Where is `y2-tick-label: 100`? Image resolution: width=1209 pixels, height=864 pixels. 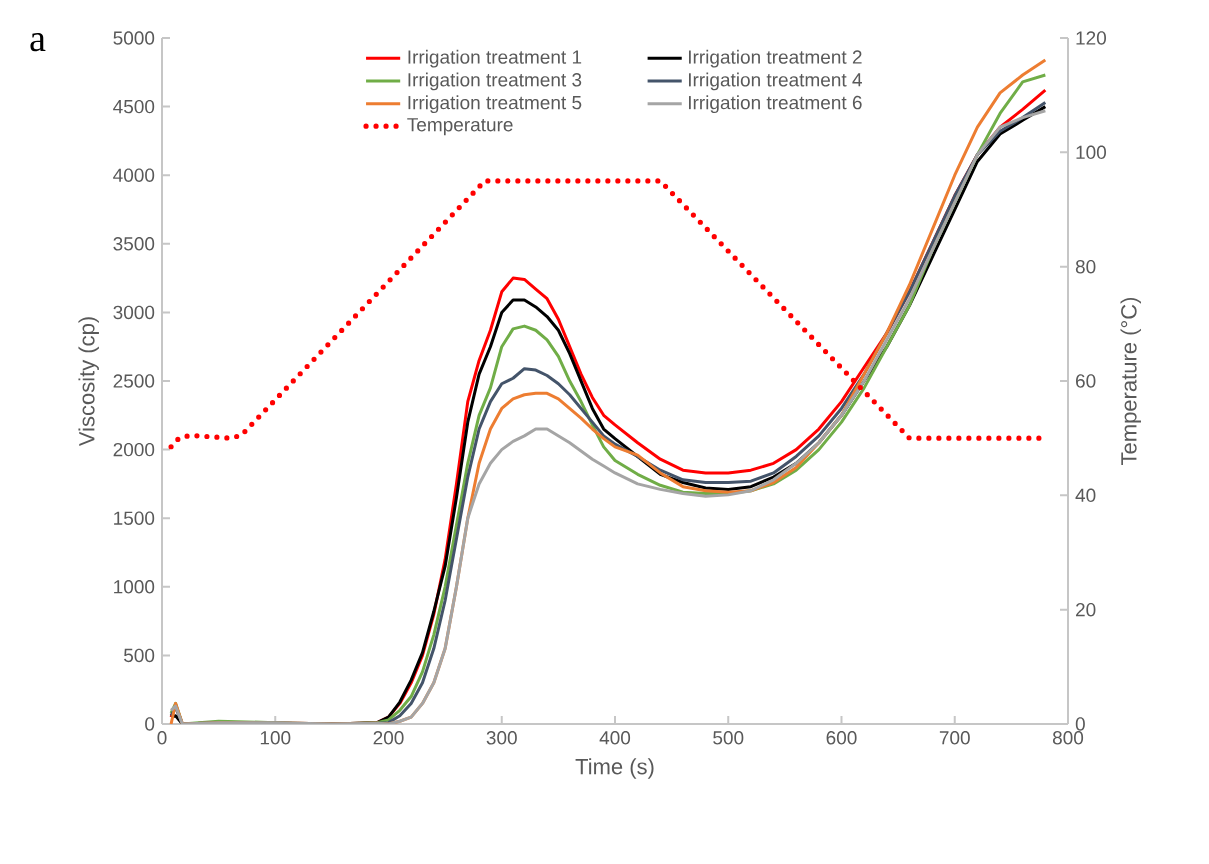 y2-tick-label: 100 is located at coordinates (1091, 152).